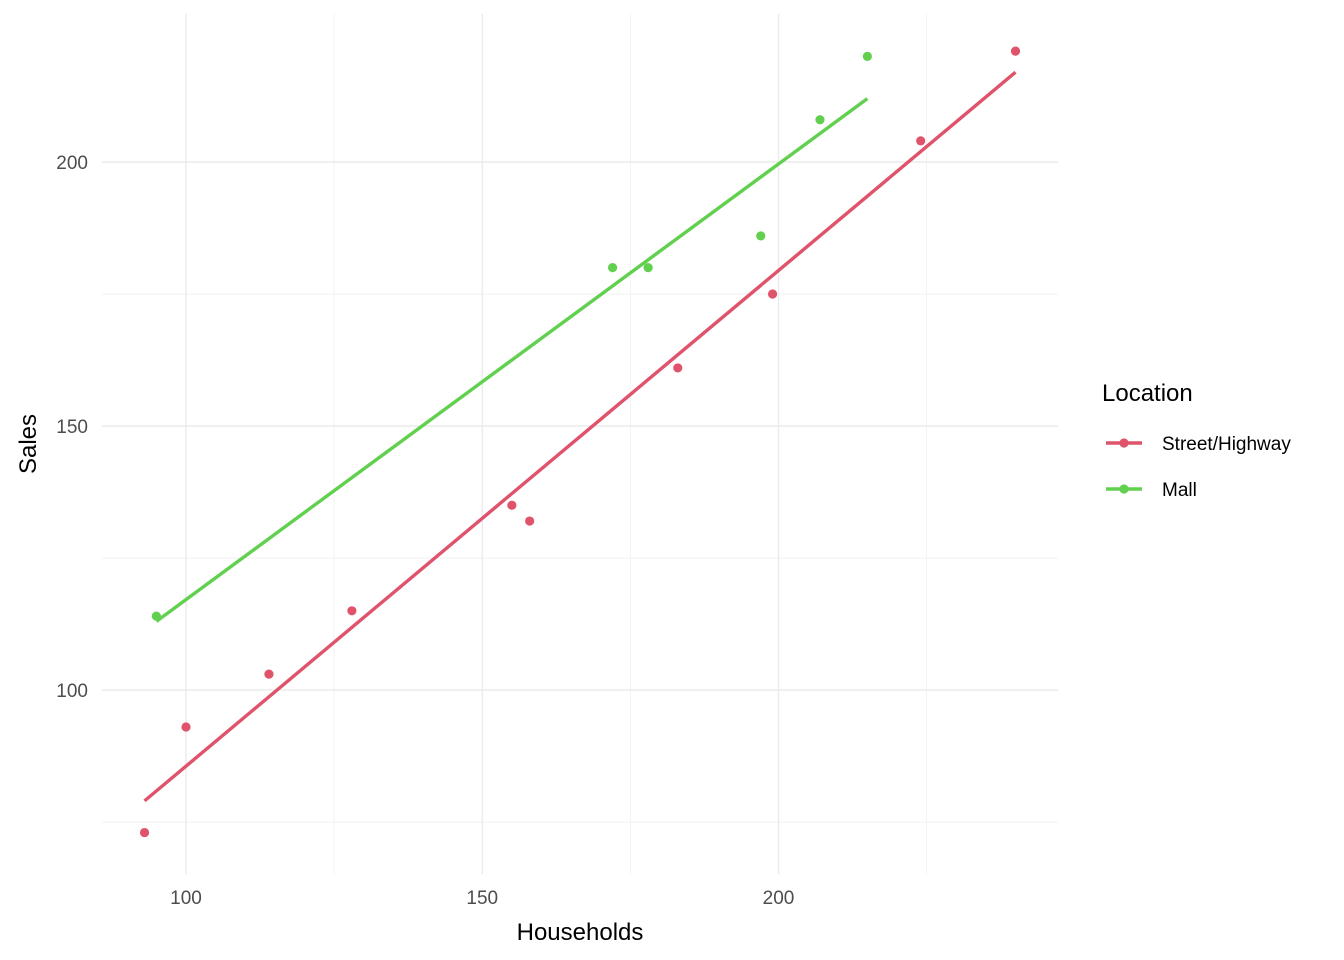  Describe the element at coordinates (1124, 489) in the screenshot. I see `legend-key-point-mall` at that location.